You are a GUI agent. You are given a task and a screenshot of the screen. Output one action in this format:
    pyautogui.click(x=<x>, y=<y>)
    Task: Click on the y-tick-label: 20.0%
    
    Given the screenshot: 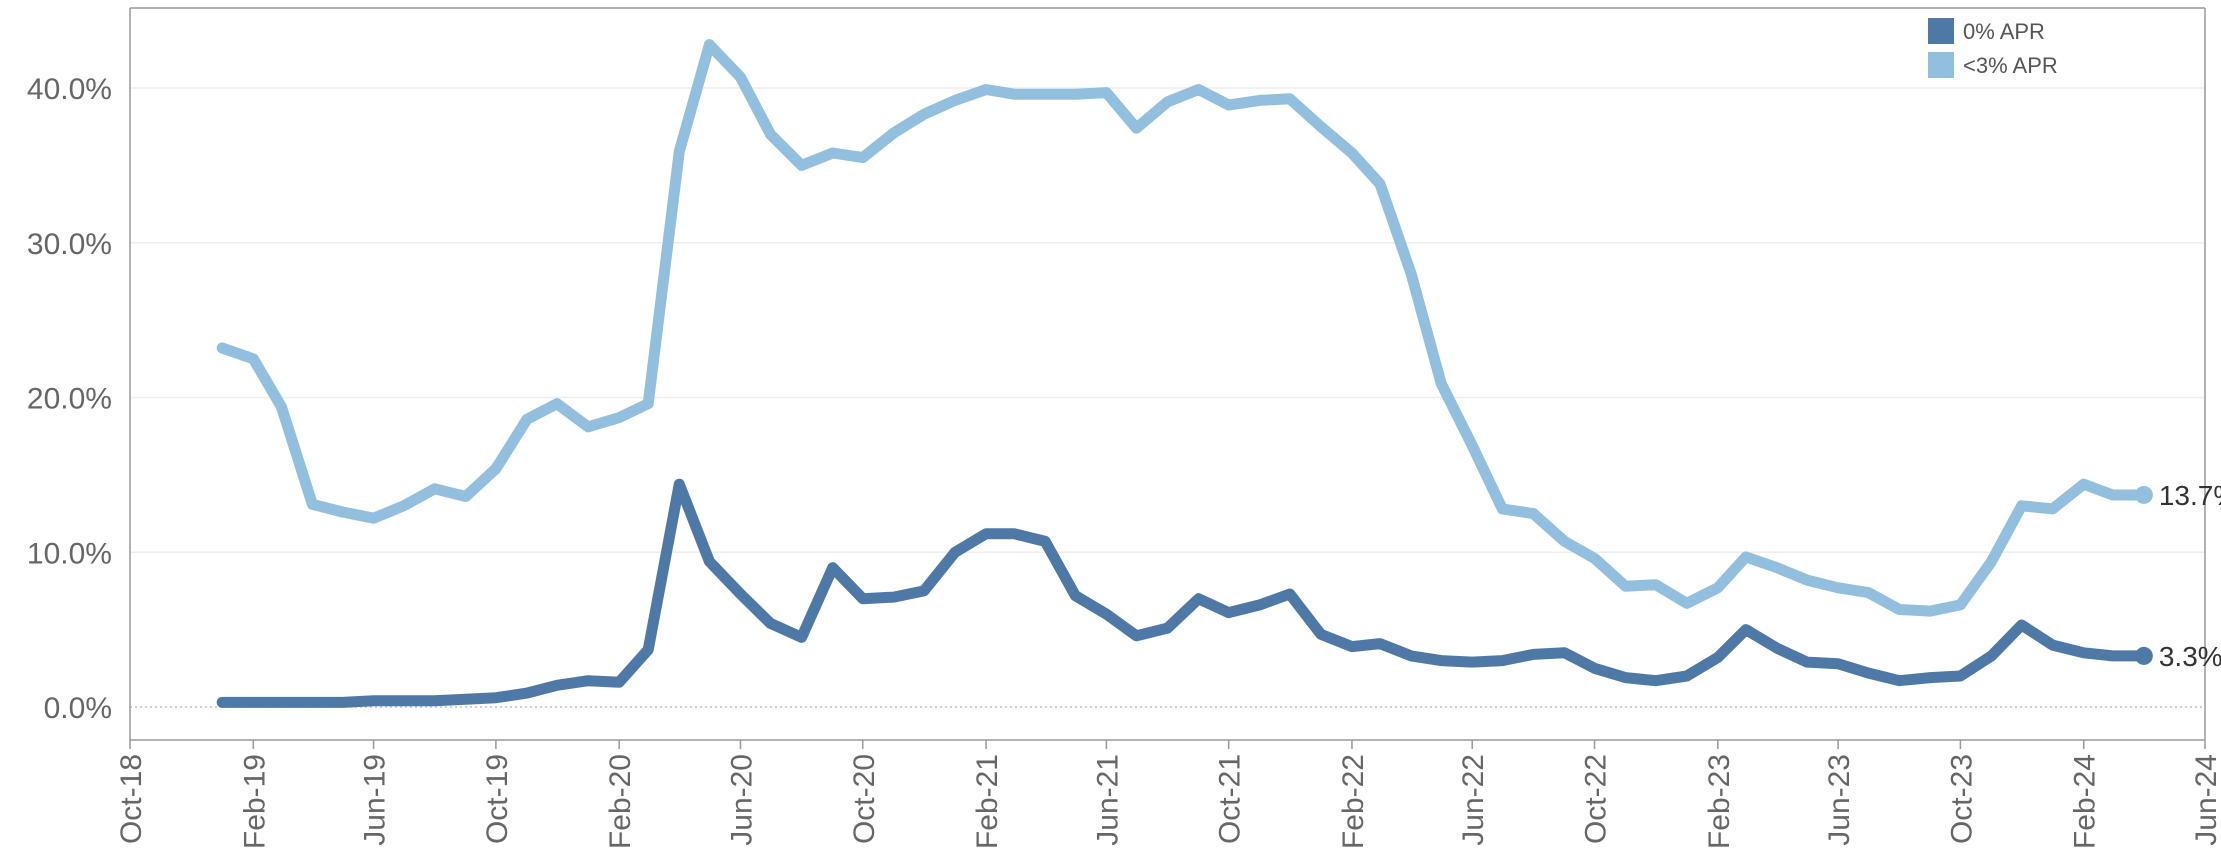 What is the action you would take?
    pyautogui.click(x=69, y=399)
    